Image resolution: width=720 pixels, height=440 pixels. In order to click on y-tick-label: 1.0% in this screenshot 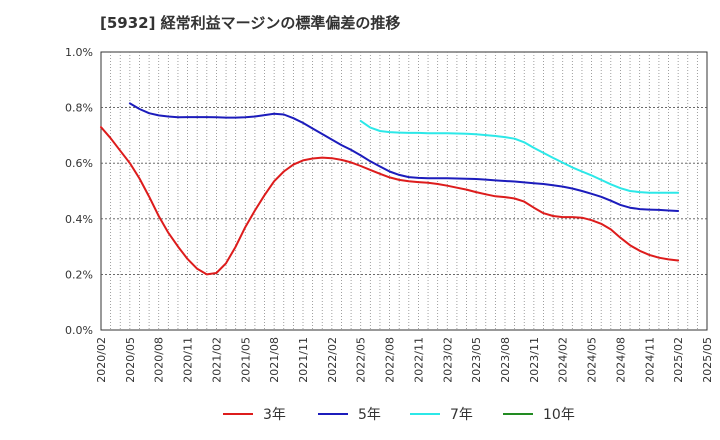, I will do `click(79, 52)`.